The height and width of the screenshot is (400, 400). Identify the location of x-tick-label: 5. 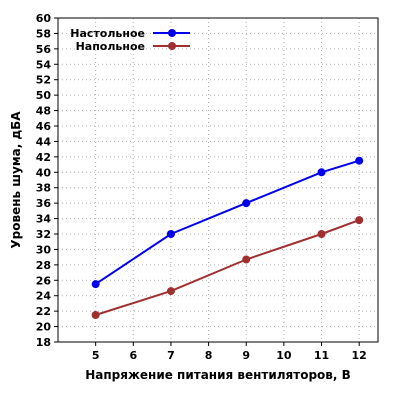
(96, 355).